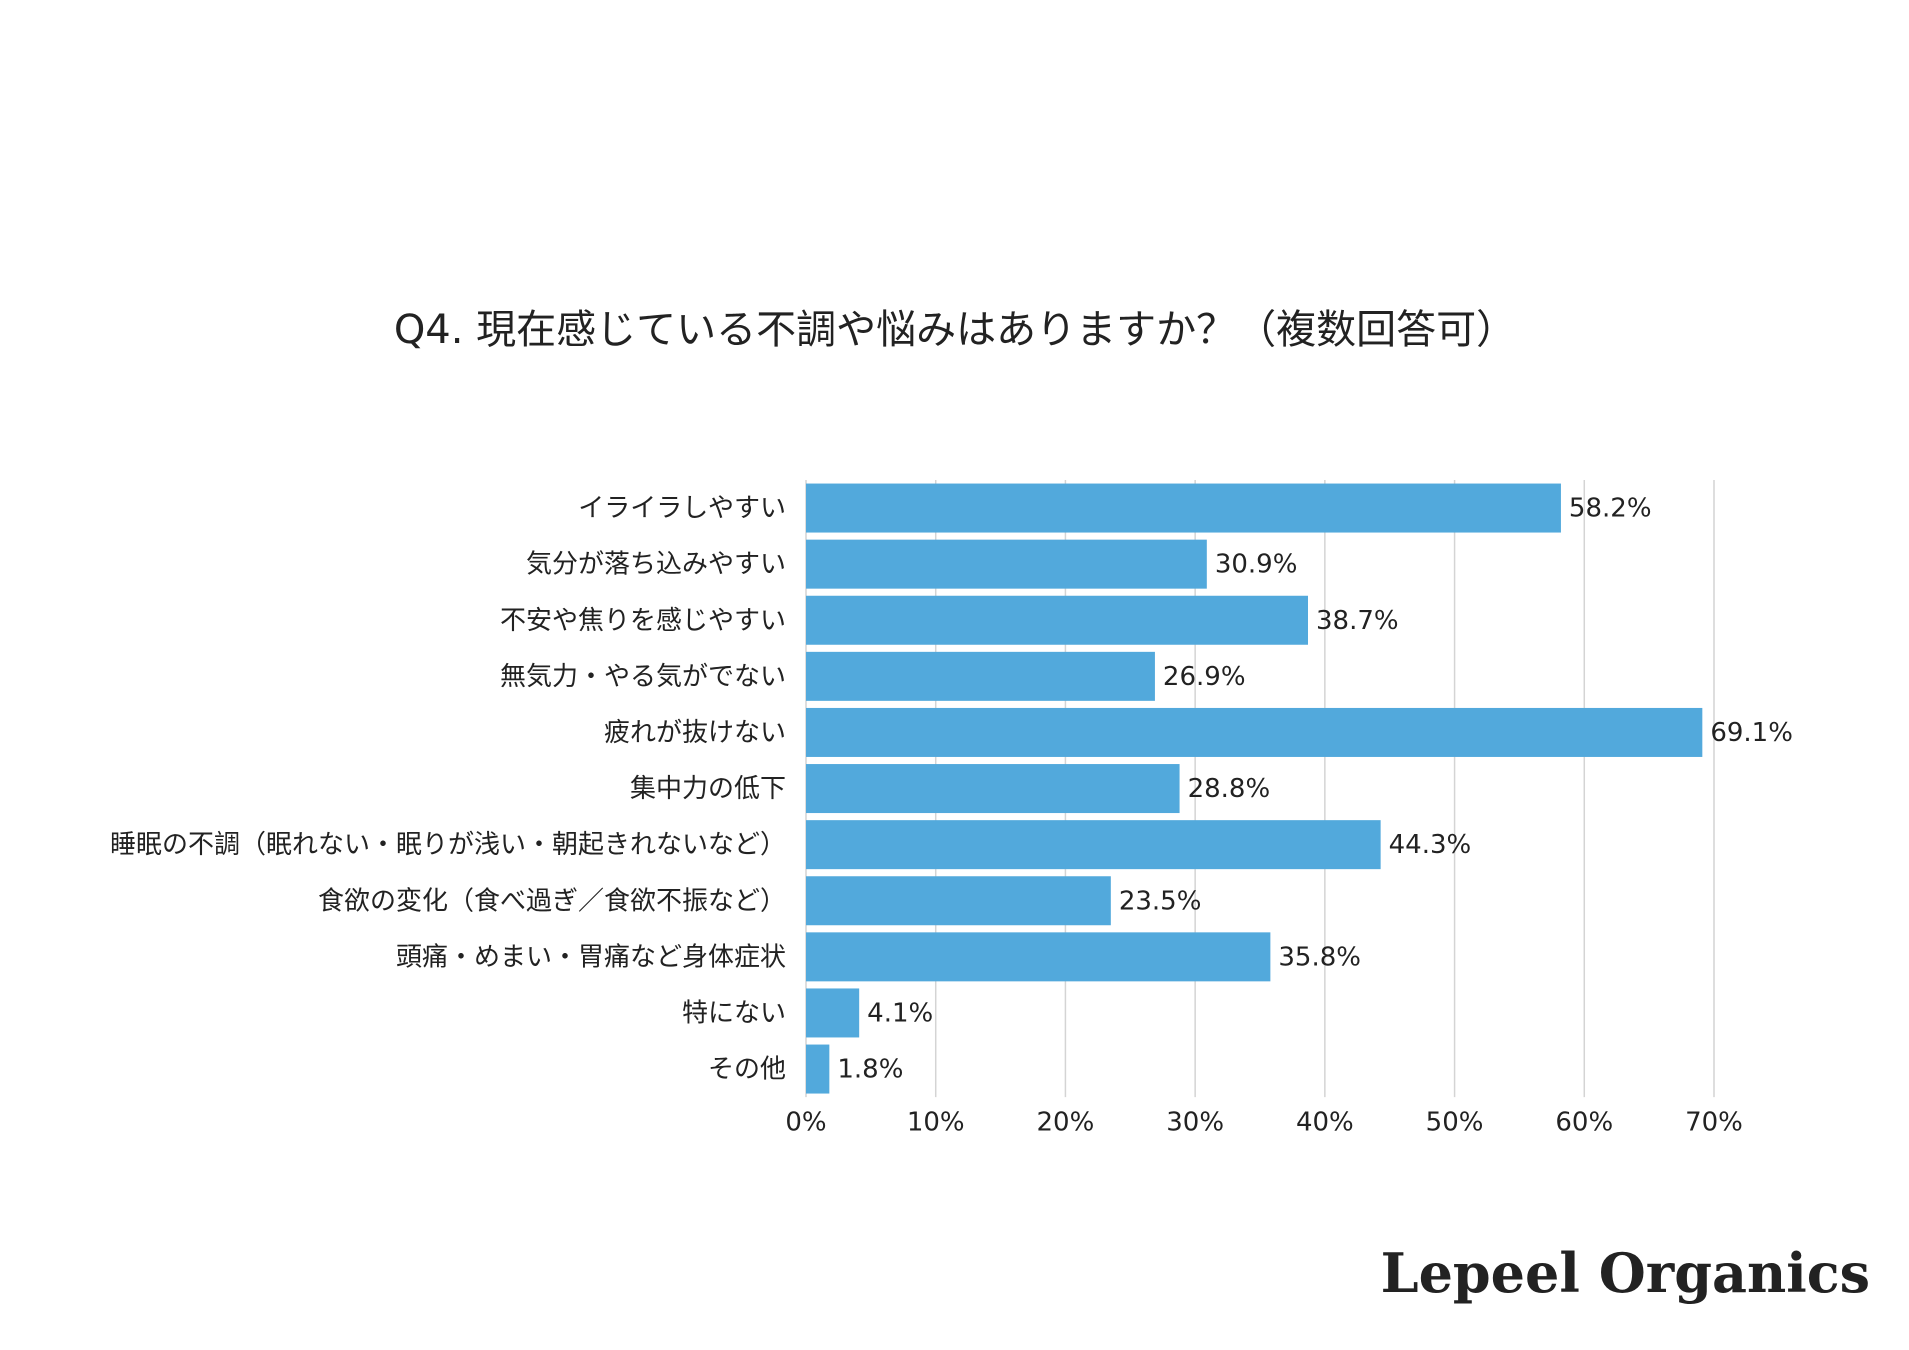 This screenshot has height=1350, width=1909. What do you see at coordinates (1256, 565) in the screenshot?
I see `value-label: 30.9%` at bounding box center [1256, 565].